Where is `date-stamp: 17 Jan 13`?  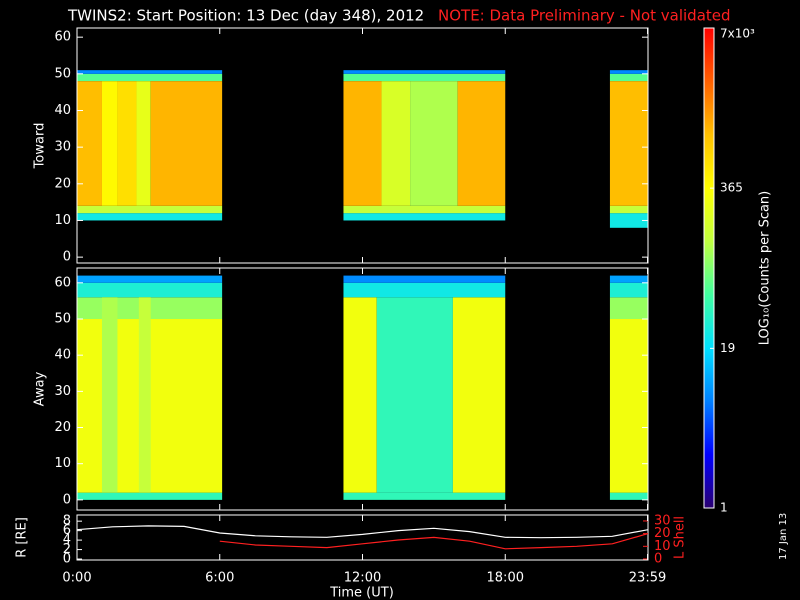 date-stamp: 17 Jan 13 is located at coordinates (783, 536).